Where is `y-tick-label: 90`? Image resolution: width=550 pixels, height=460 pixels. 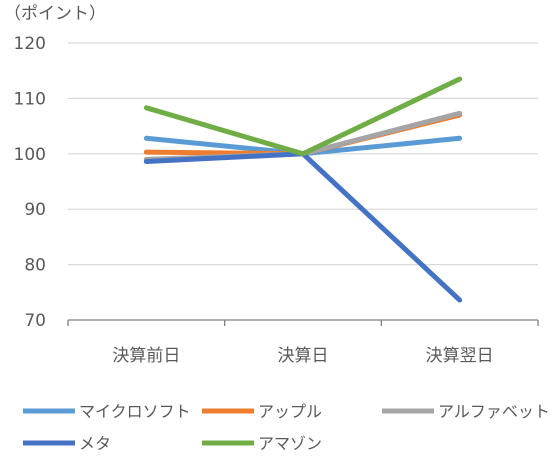 y-tick-label: 90 is located at coordinates (35, 210).